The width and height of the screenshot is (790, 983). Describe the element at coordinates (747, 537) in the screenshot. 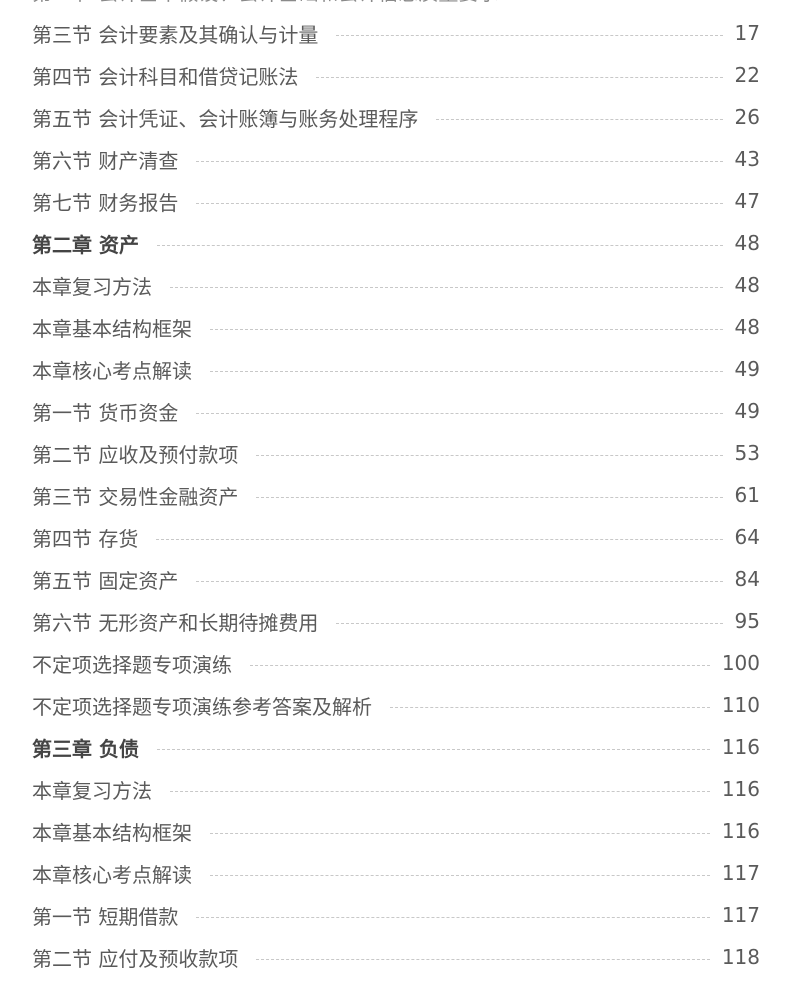

I see `toc-entry-page: 64` at that location.